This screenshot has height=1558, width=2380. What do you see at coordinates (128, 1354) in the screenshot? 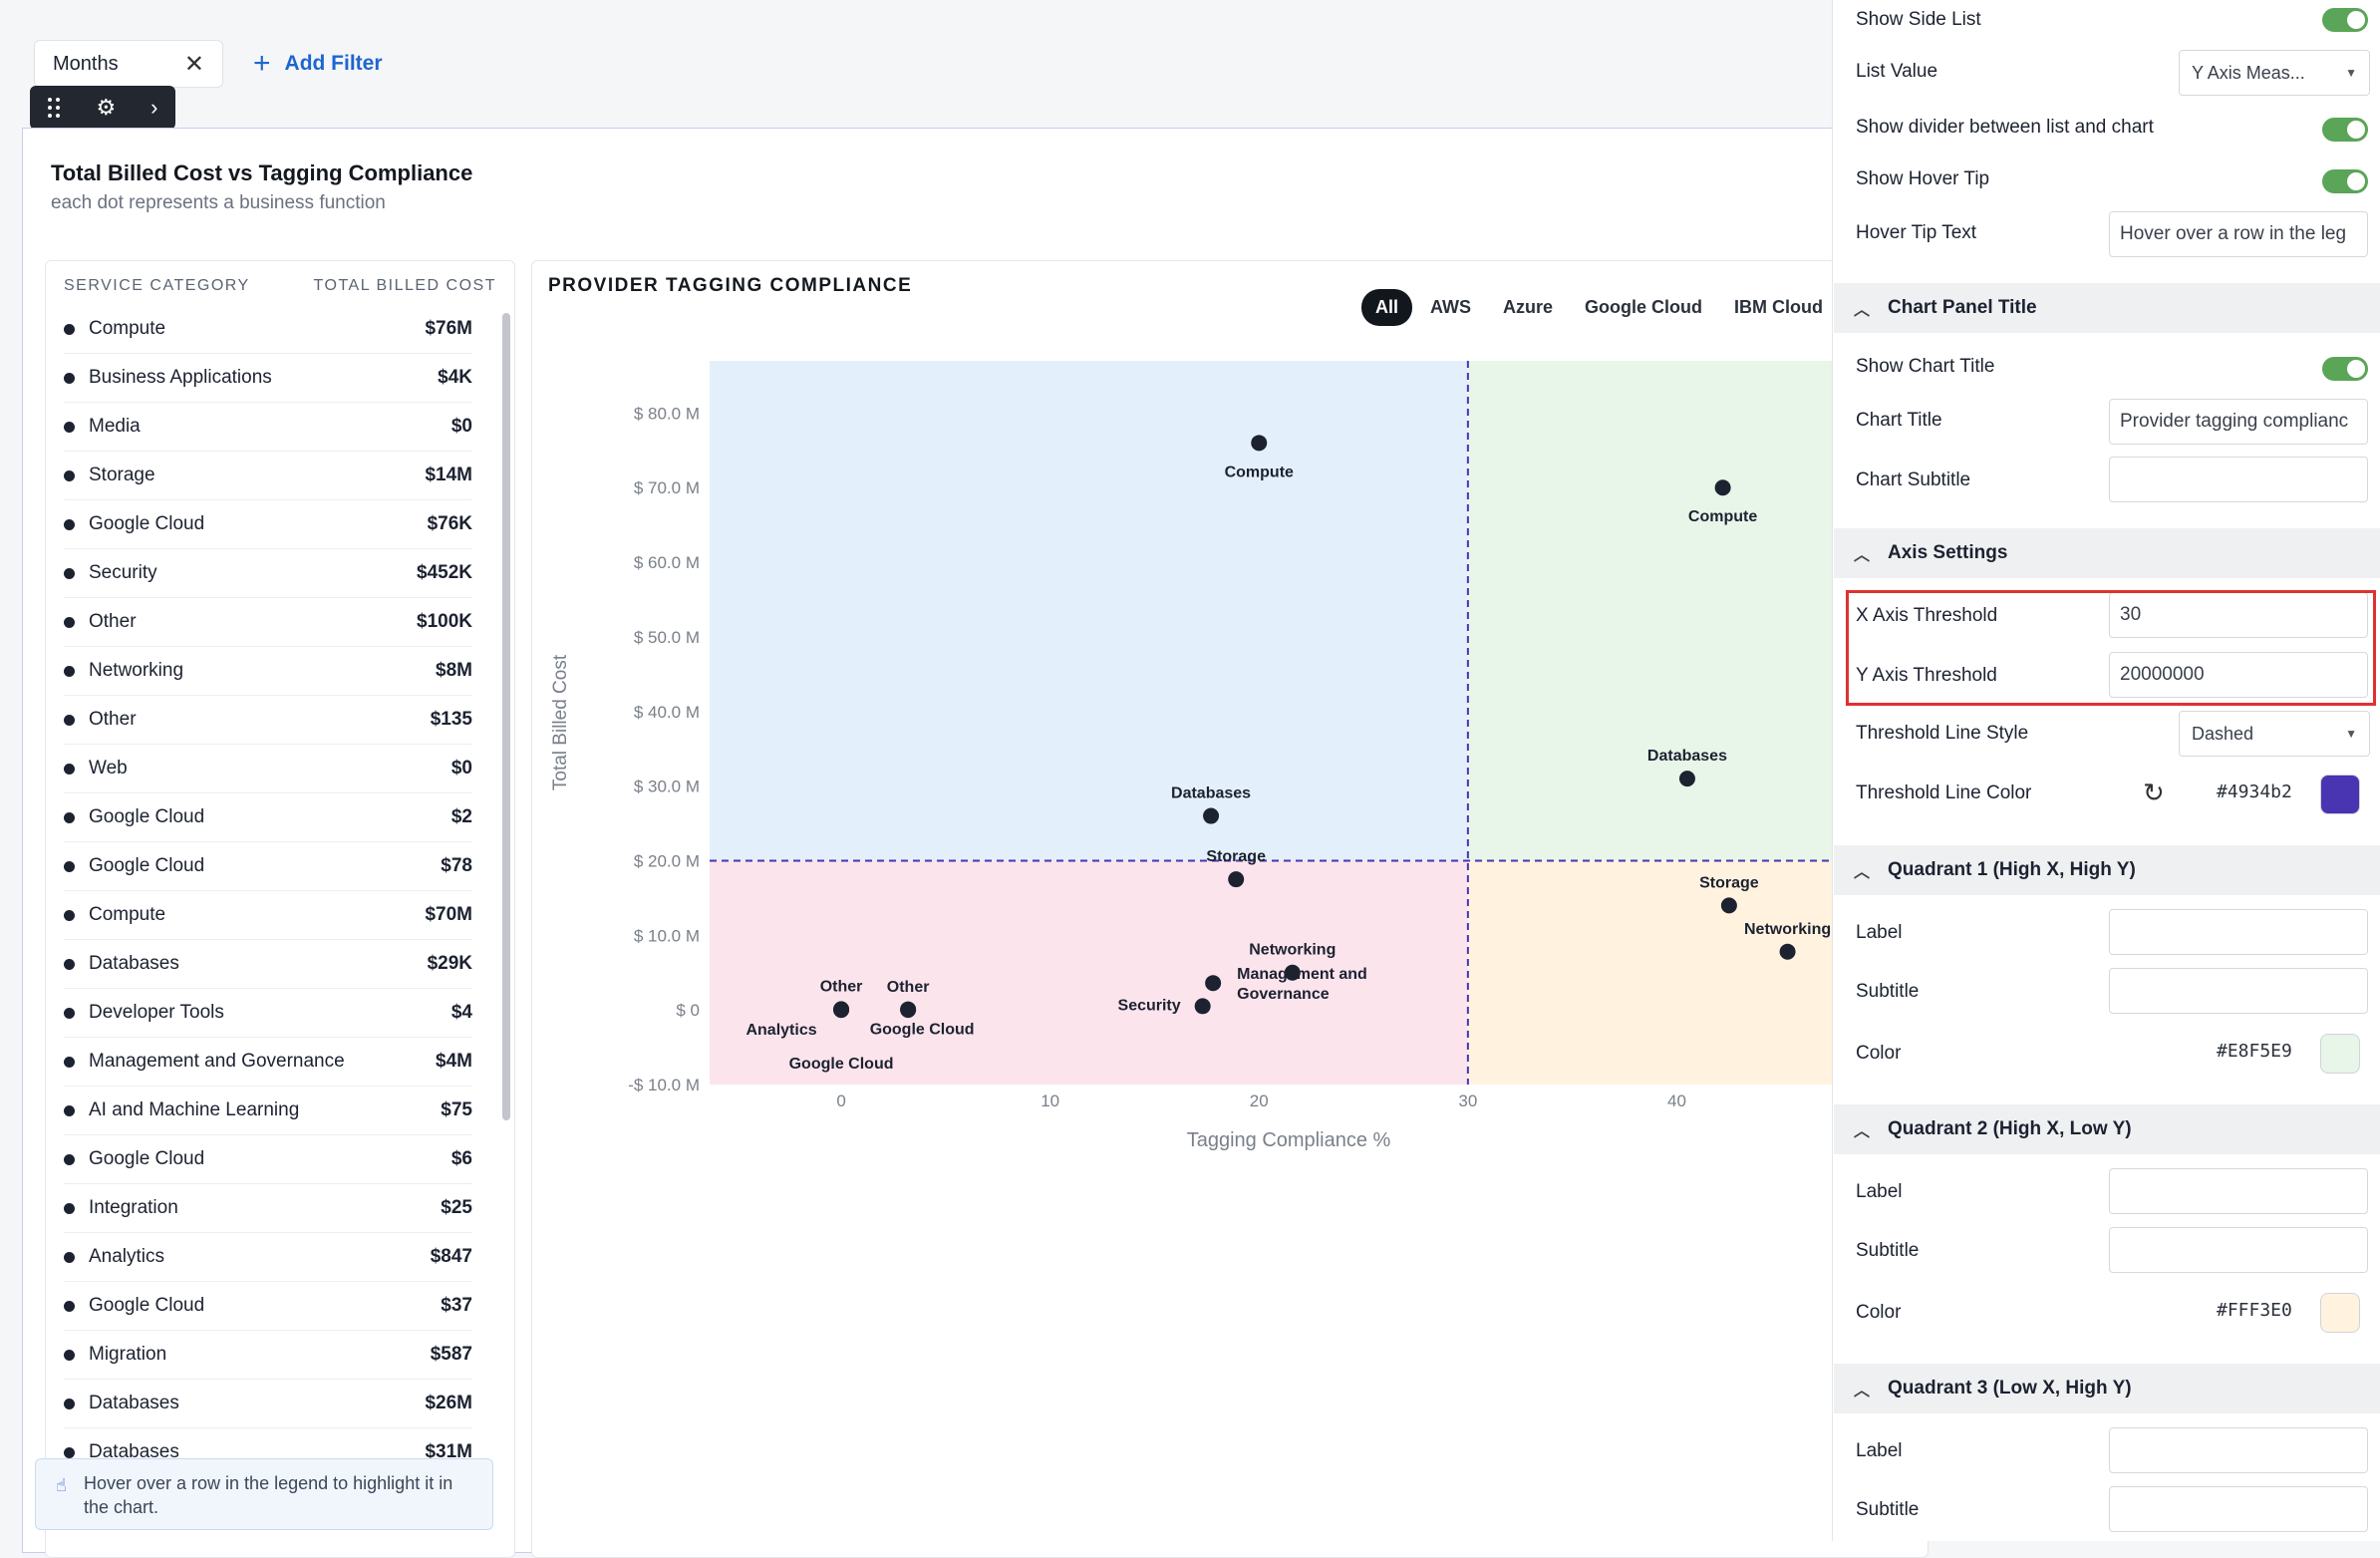
I see `legend-item-label: Migration` at bounding box center [128, 1354].